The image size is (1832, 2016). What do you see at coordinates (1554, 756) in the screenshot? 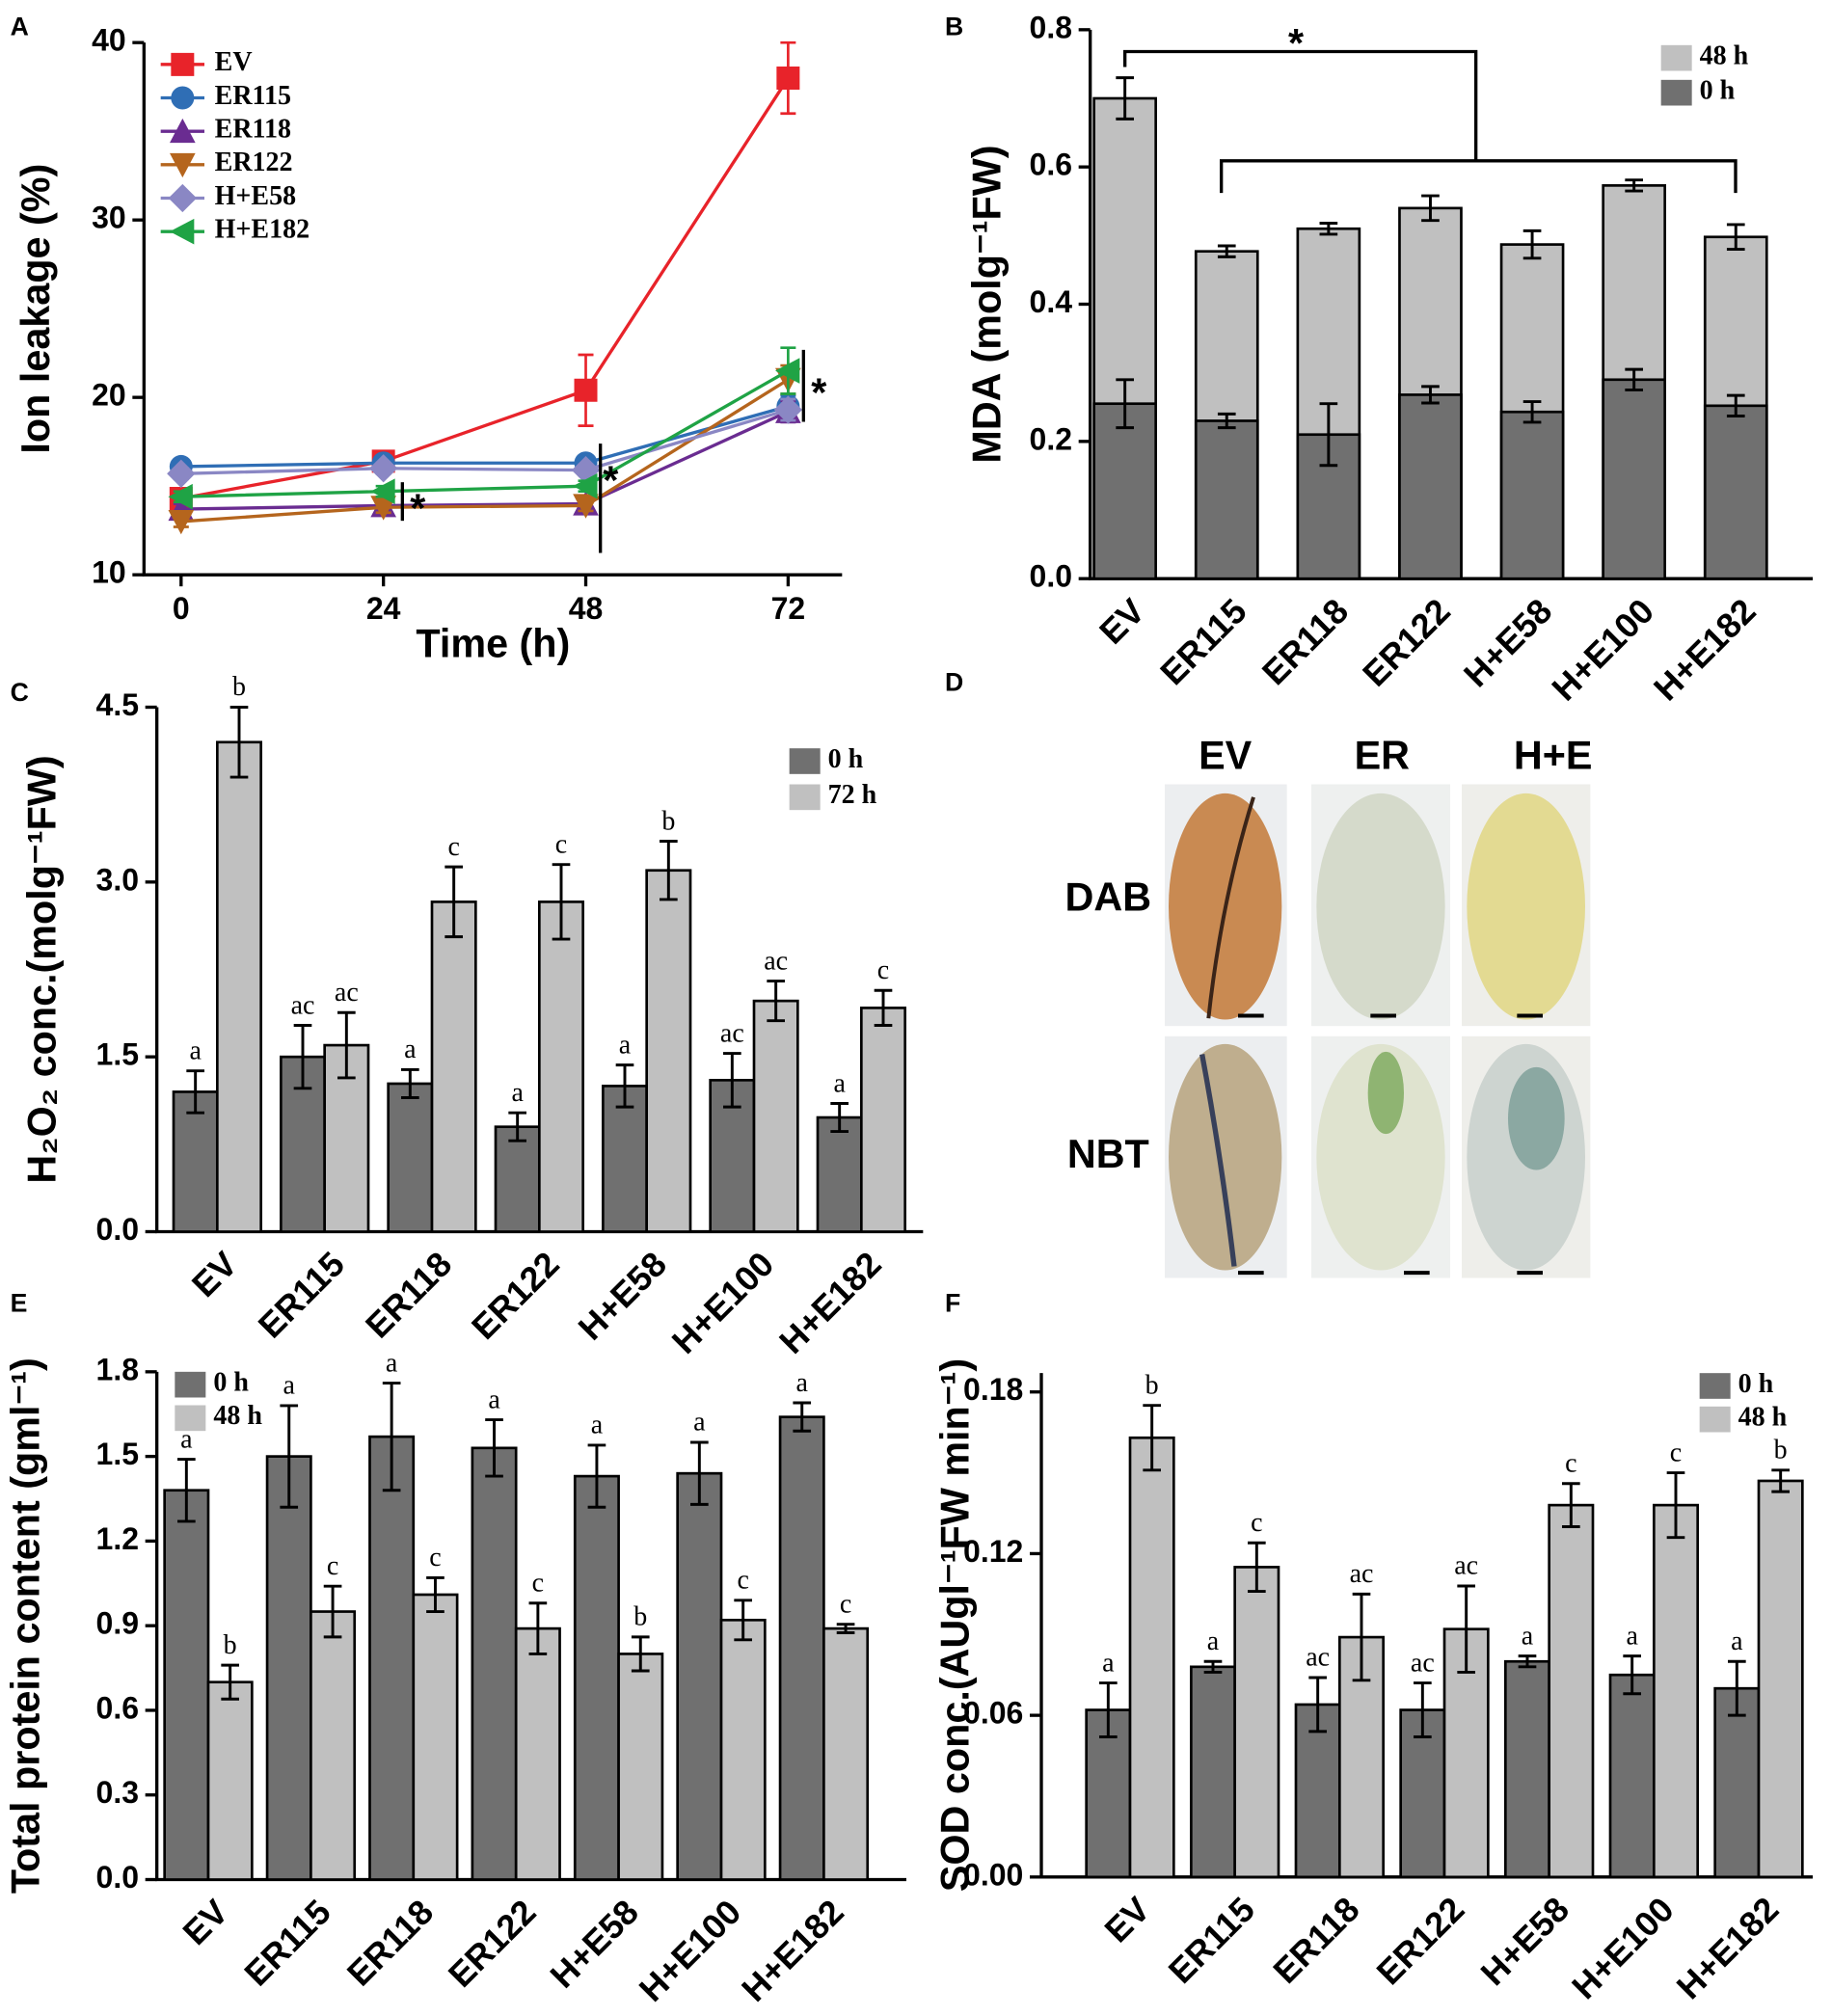
I see `column-label: H+E` at bounding box center [1554, 756].